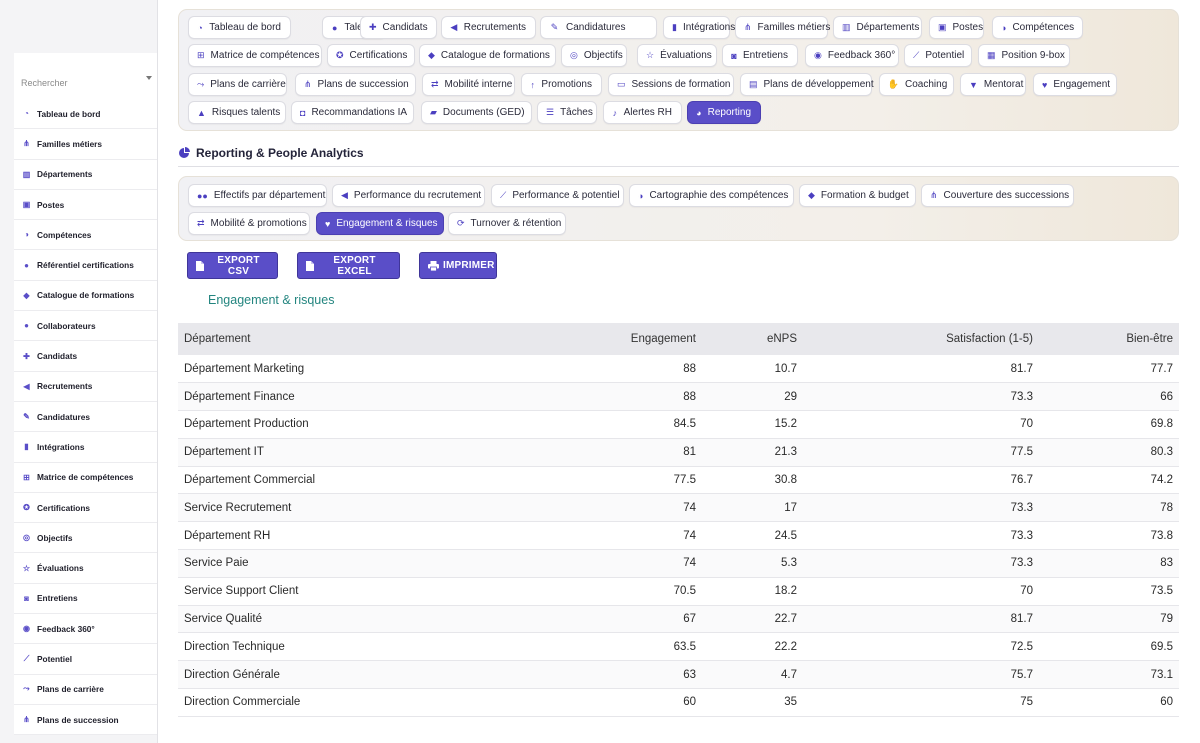  I want to click on nav-tab-10: ⊞ Matrice de compétences, so click(255, 55).